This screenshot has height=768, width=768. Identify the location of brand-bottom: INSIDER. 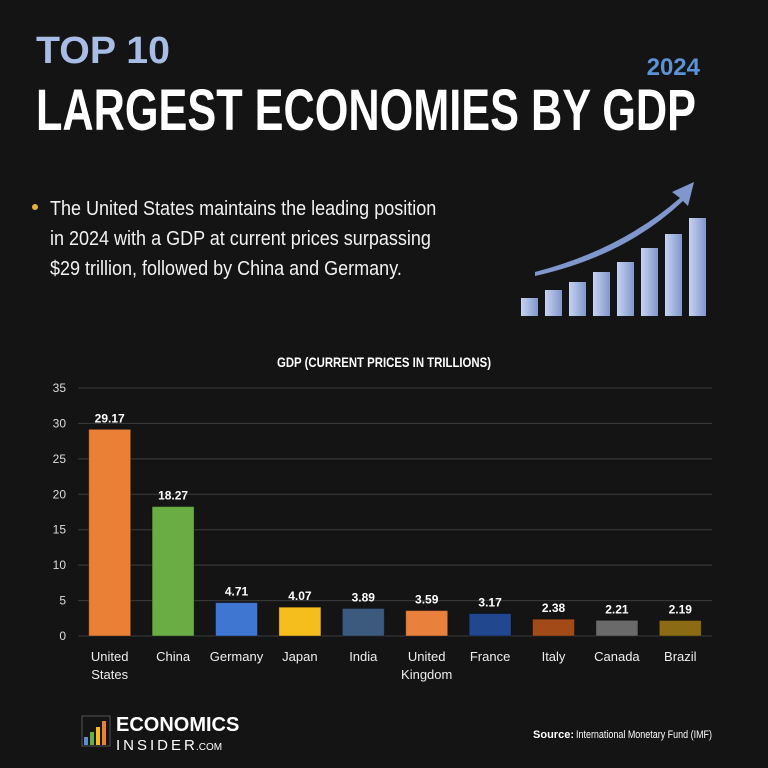
(157, 745).